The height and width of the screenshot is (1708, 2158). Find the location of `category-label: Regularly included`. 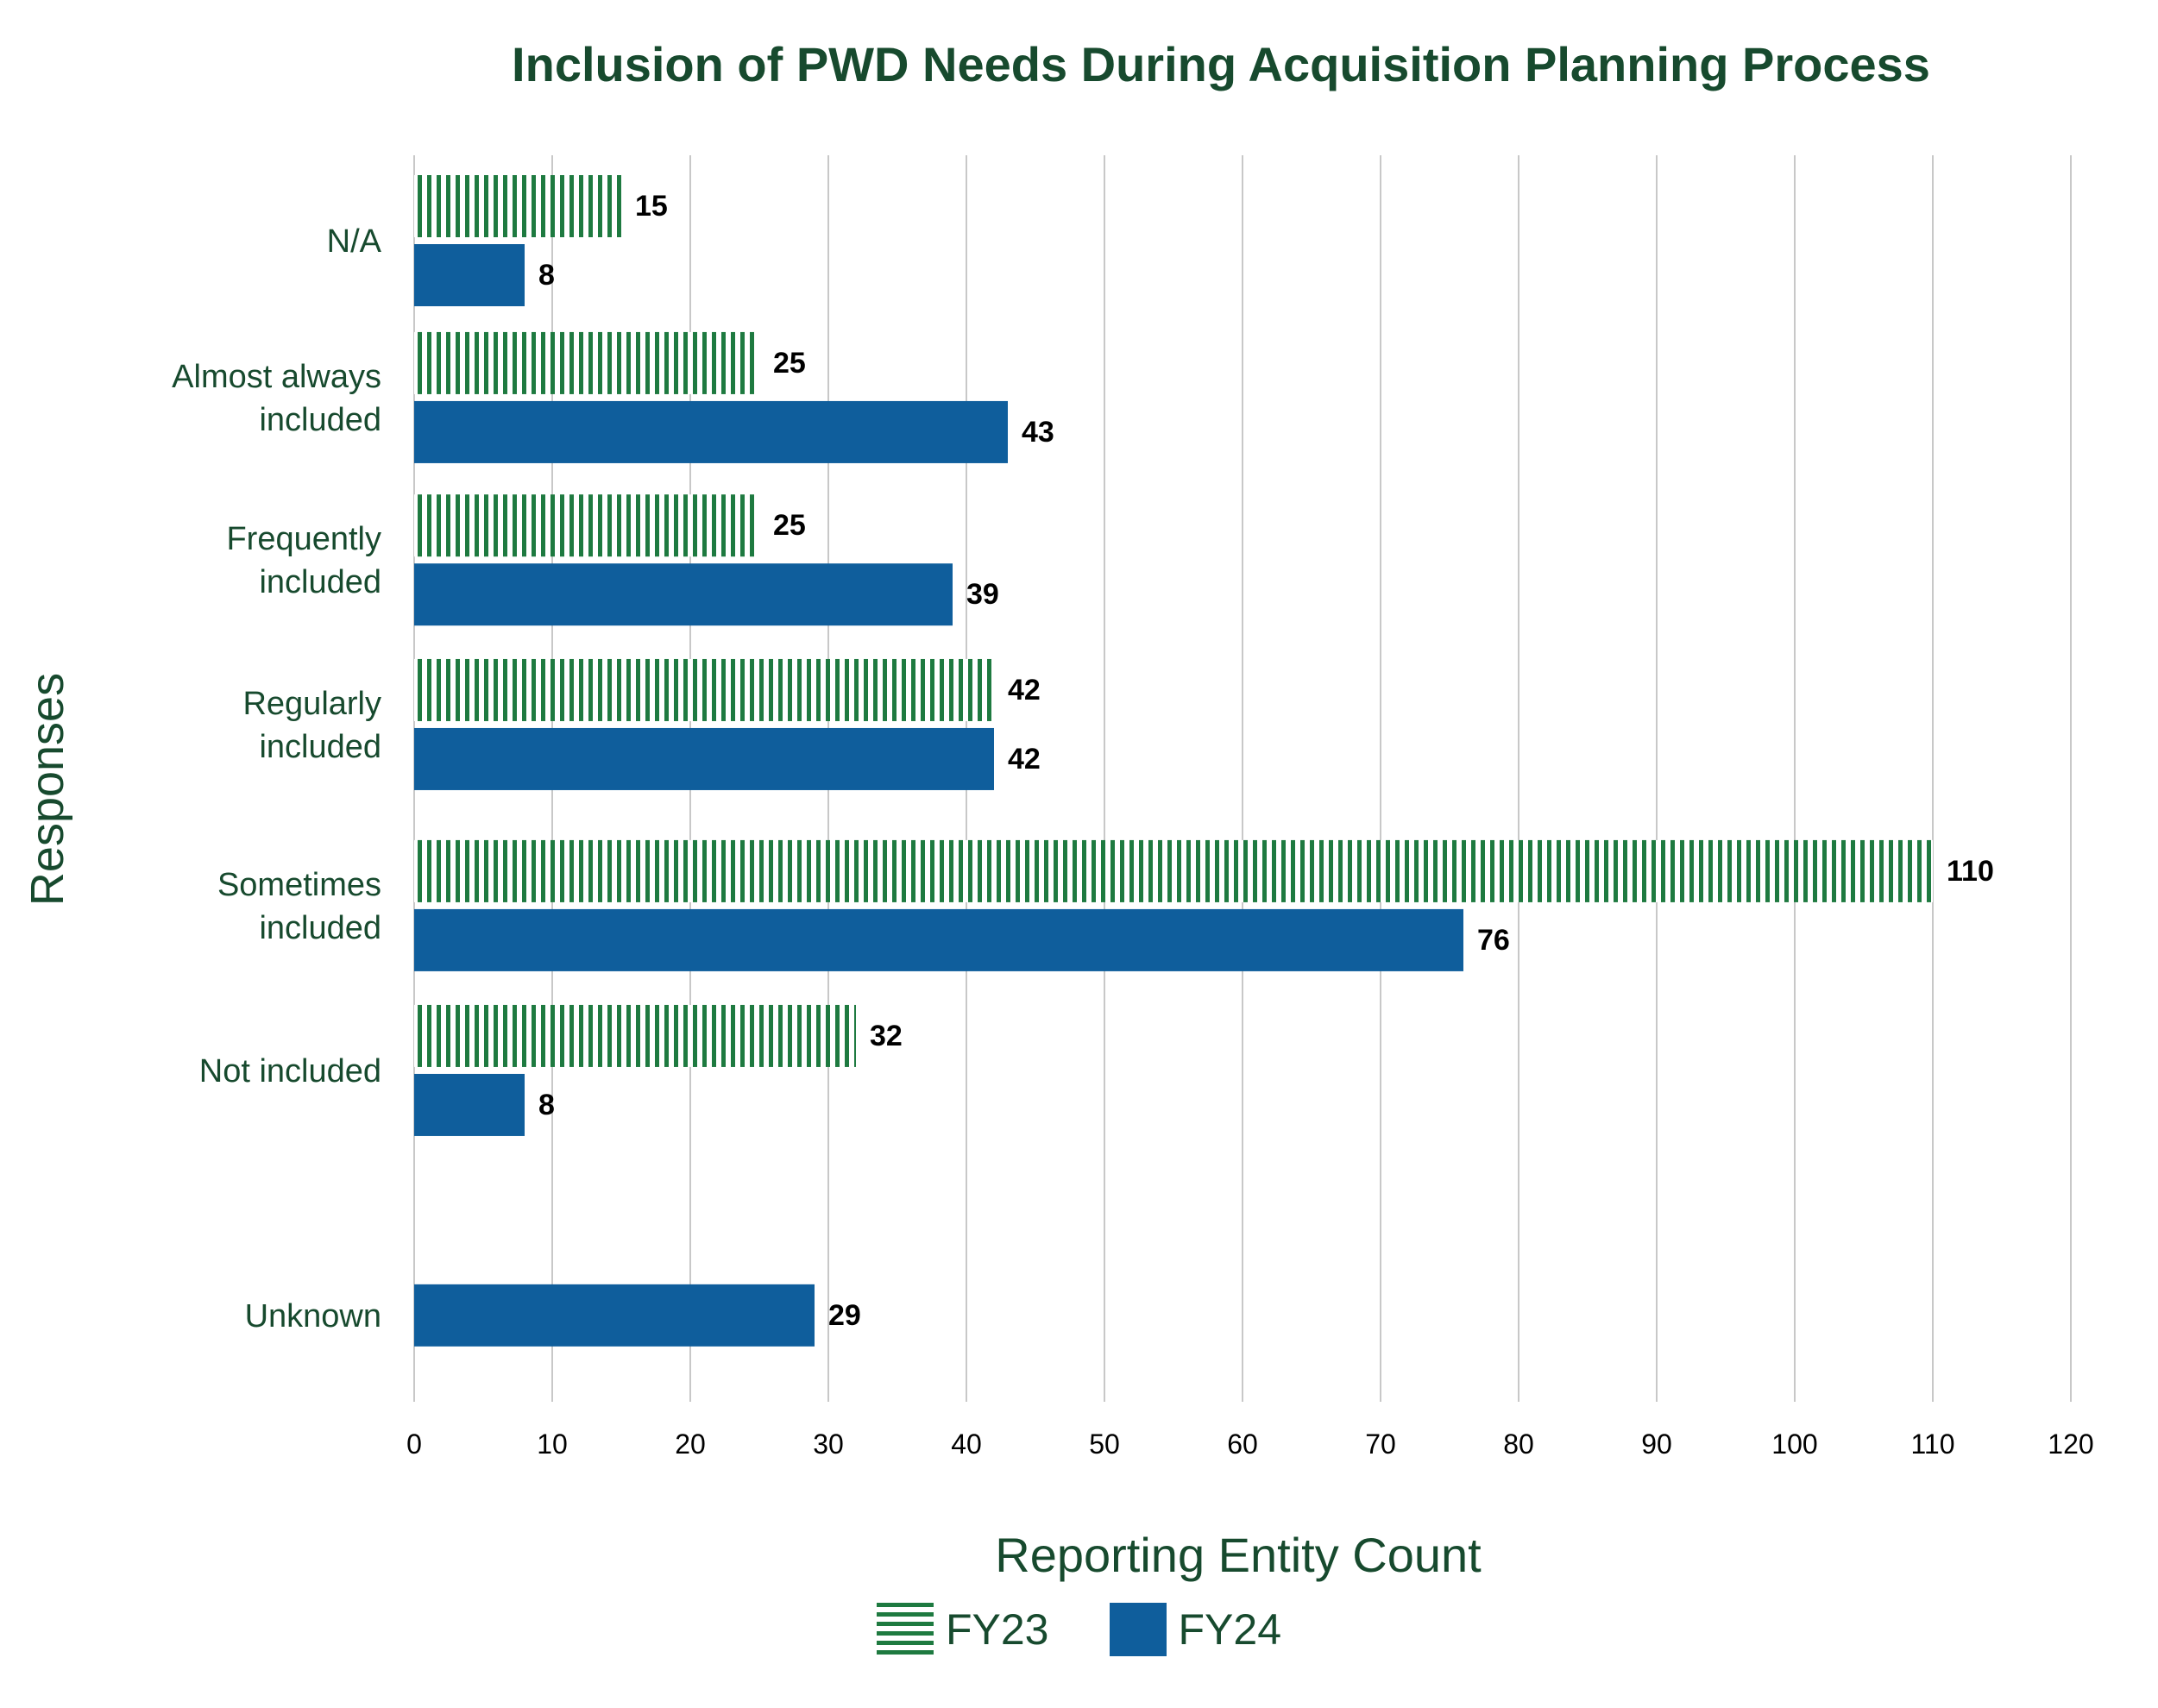

category-label: Regularly included is located at coordinates (311, 725).